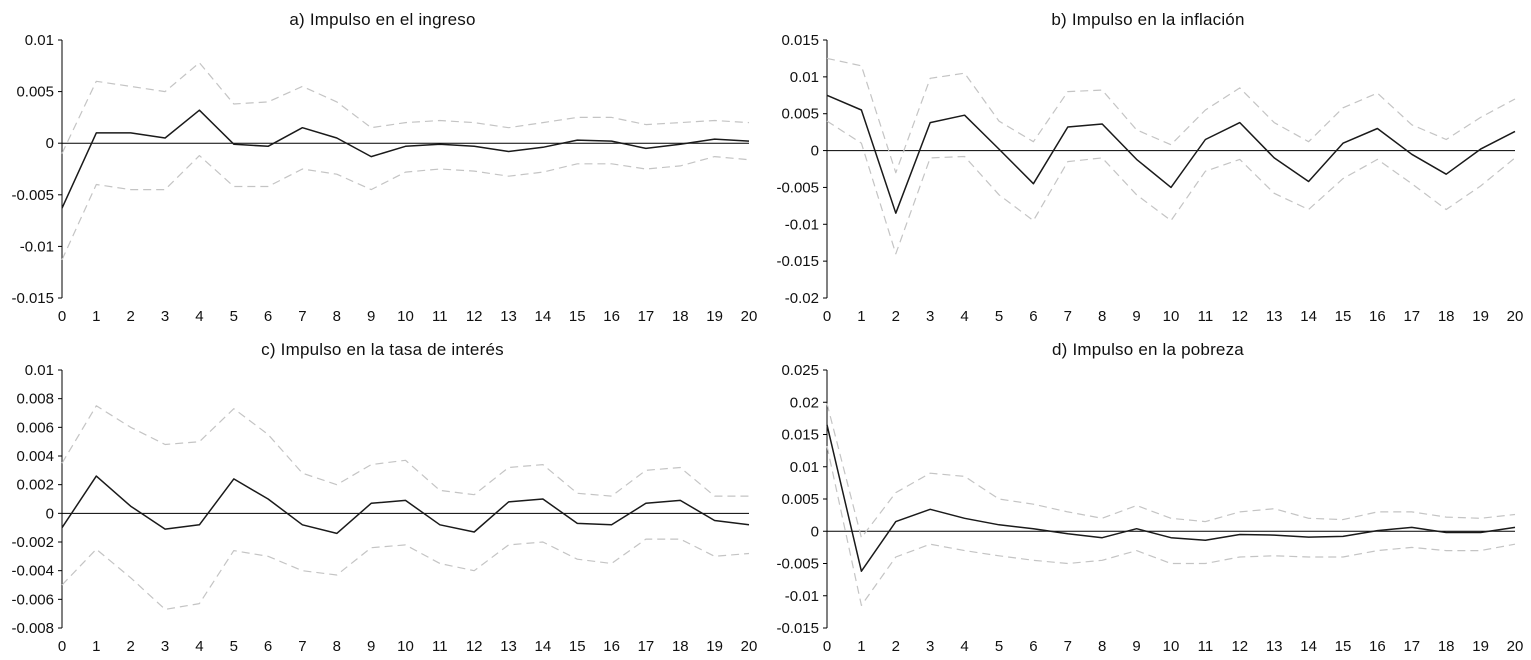 The height and width of the screenshot is (660, 1531). What do you see at coordinates (1148, 19) in the screenshot?
I see `chart-title-inflacion: b) Impulso en la inflación` at bounding box center [1148, 19].